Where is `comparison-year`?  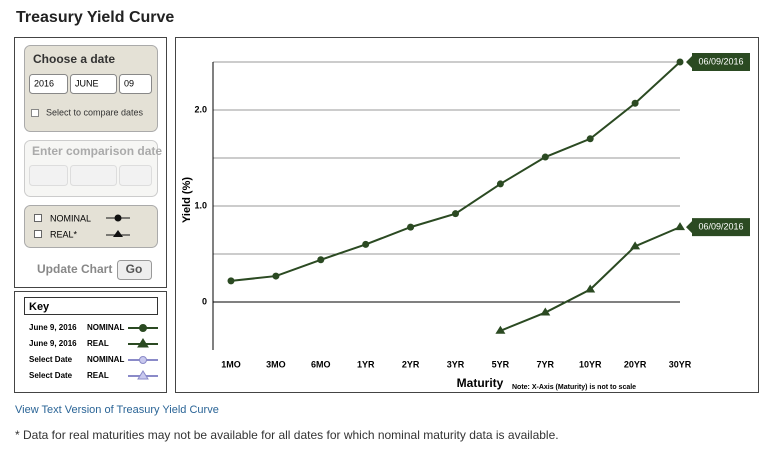
comparison-year is located at coordinates (48, 175).